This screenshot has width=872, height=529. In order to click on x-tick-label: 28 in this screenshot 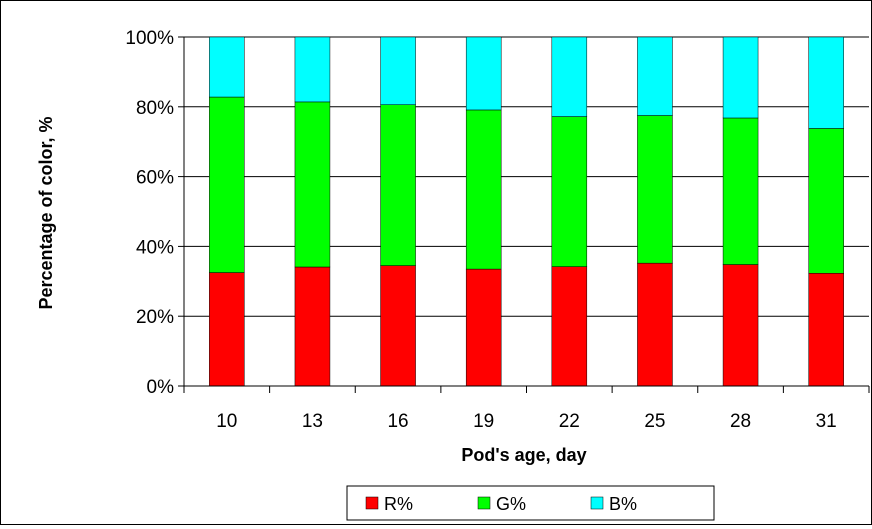, I will do `click(740, 421)`.